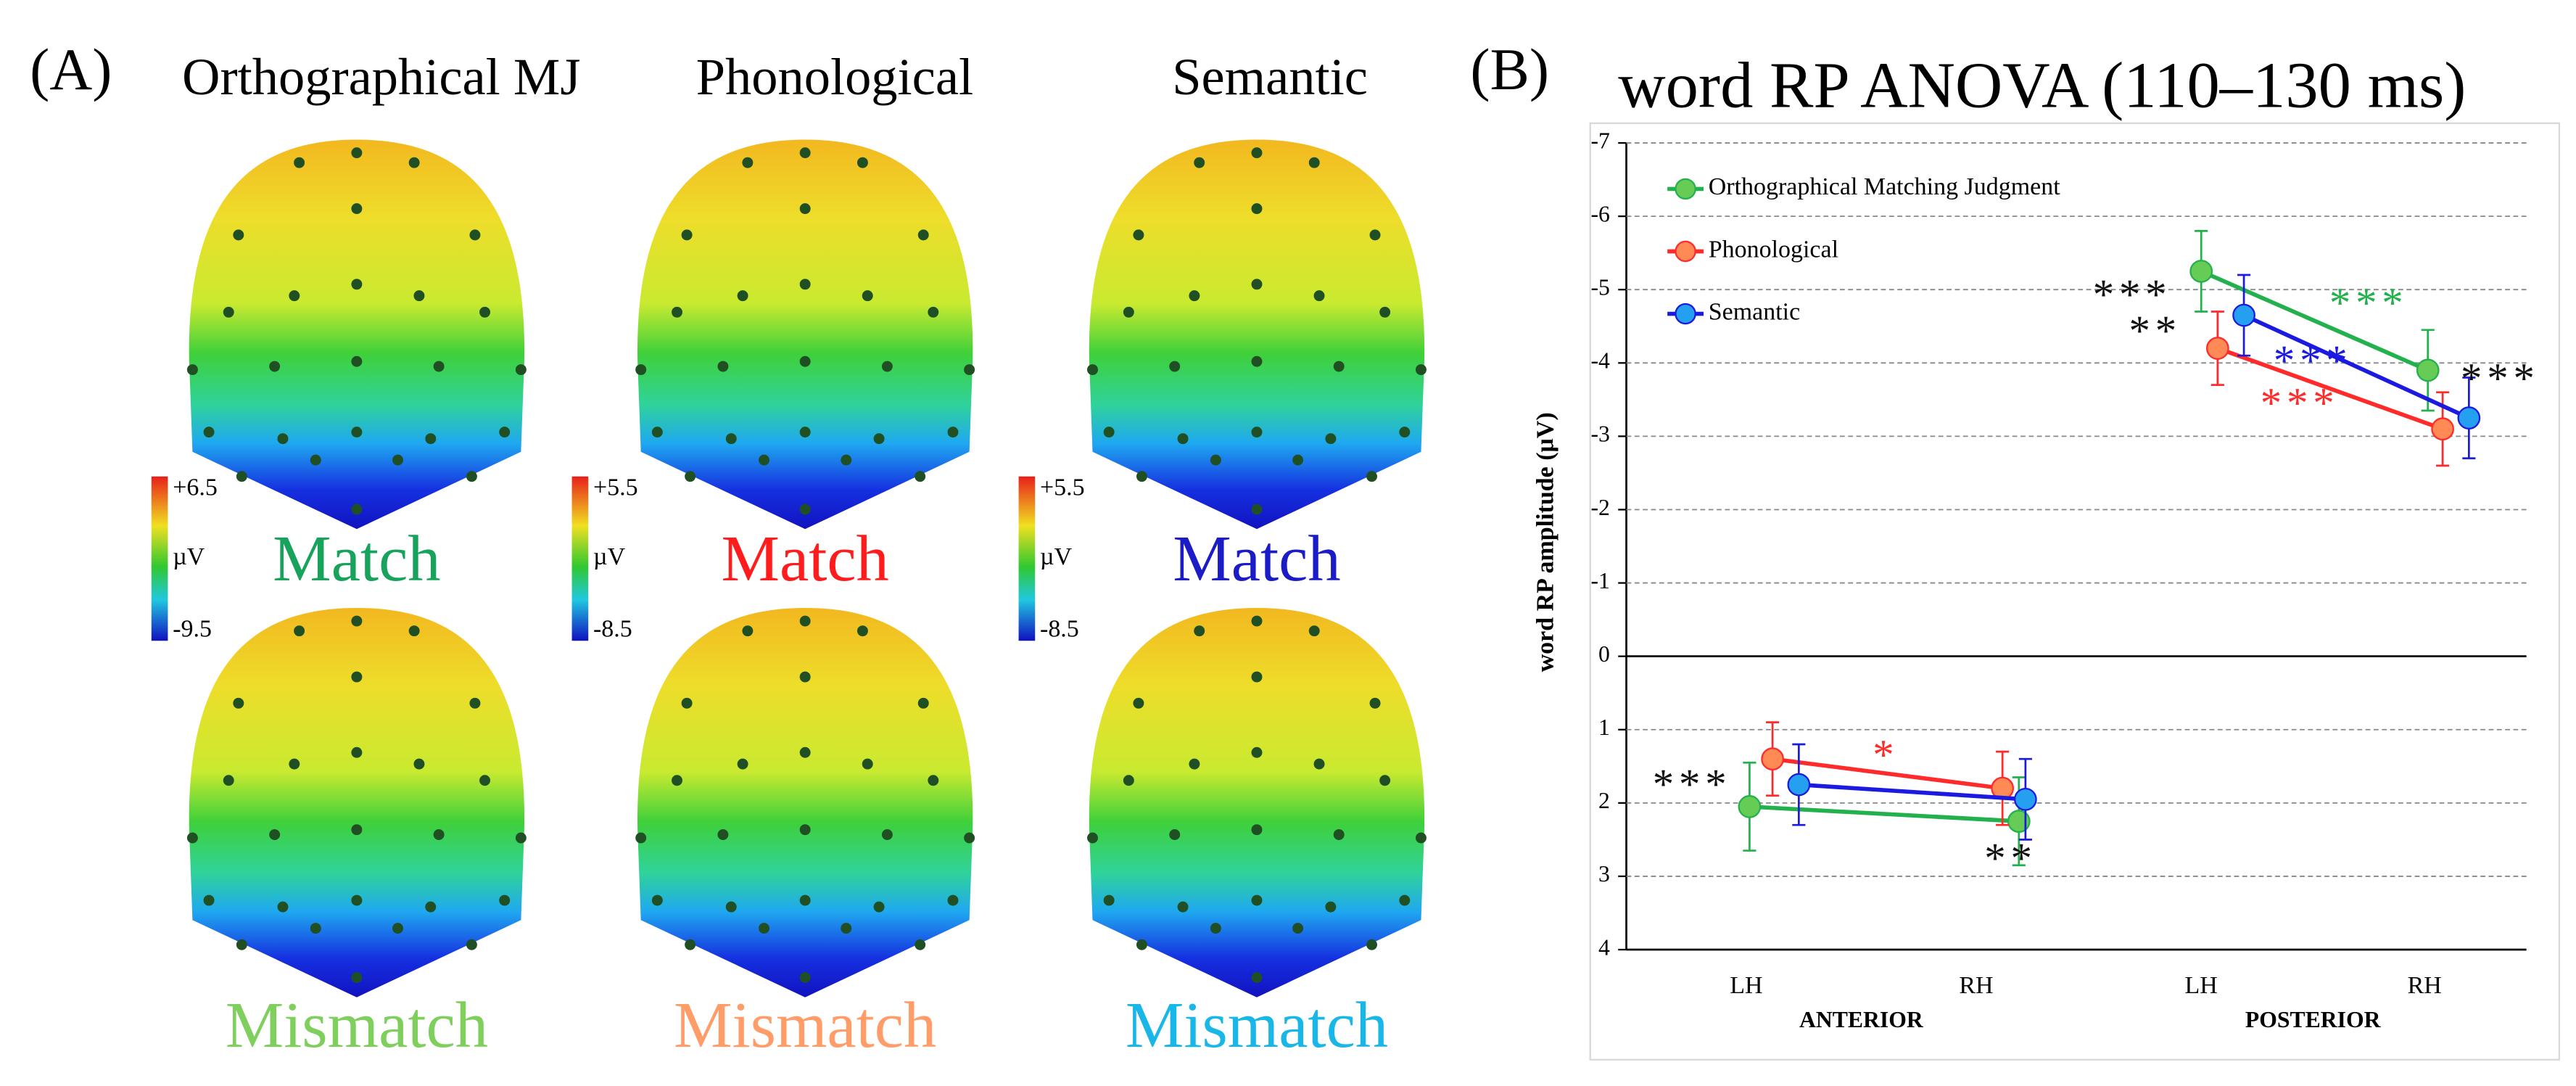  I want to click on annotation: *, so click(1886, 754).